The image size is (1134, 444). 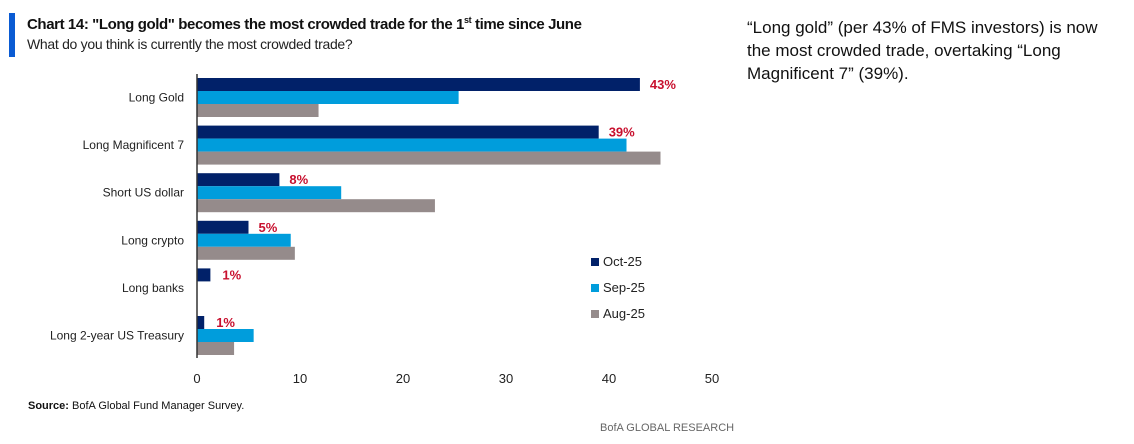 I want to click on data-label: 5%, so click(x=268, y=227).